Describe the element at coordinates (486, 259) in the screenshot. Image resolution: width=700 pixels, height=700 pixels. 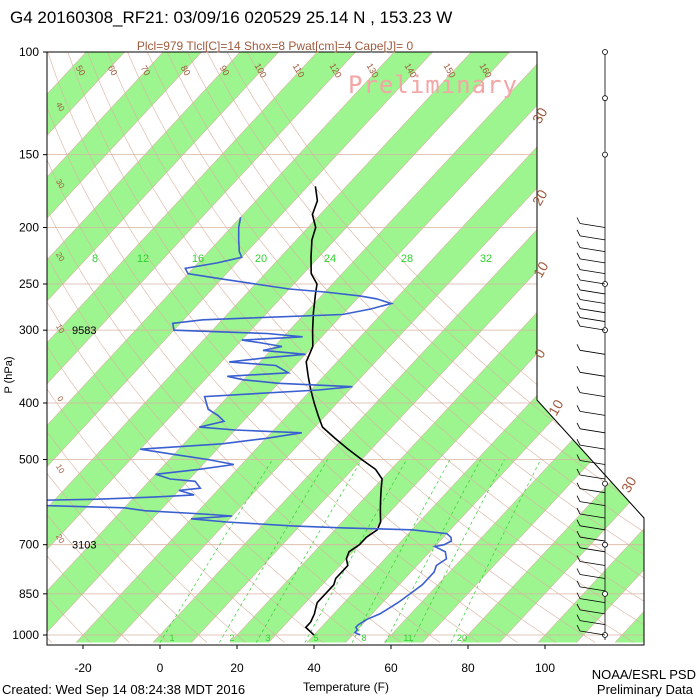
I see `green-band-label: 32` at that location.